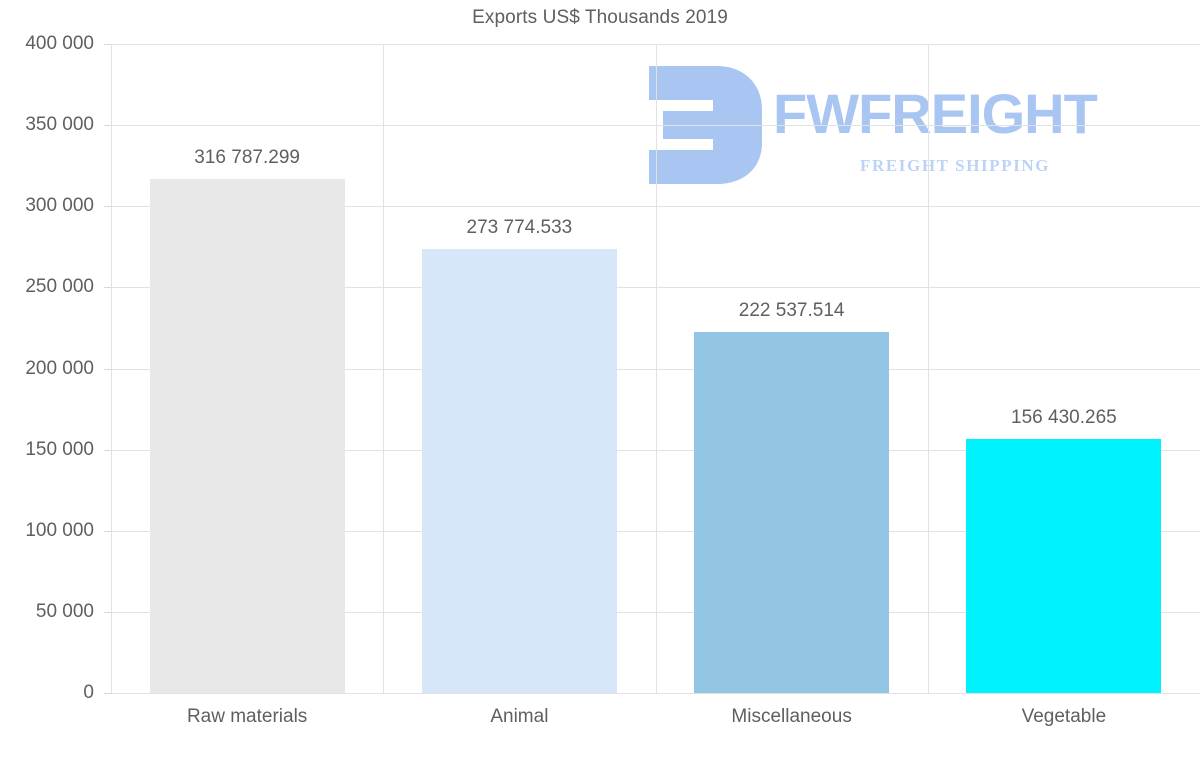  What do you see at coordinates (519, 227) in the screenshot?
I see `bar-value-label: 273 774.533` at bounding box center [519, 227].